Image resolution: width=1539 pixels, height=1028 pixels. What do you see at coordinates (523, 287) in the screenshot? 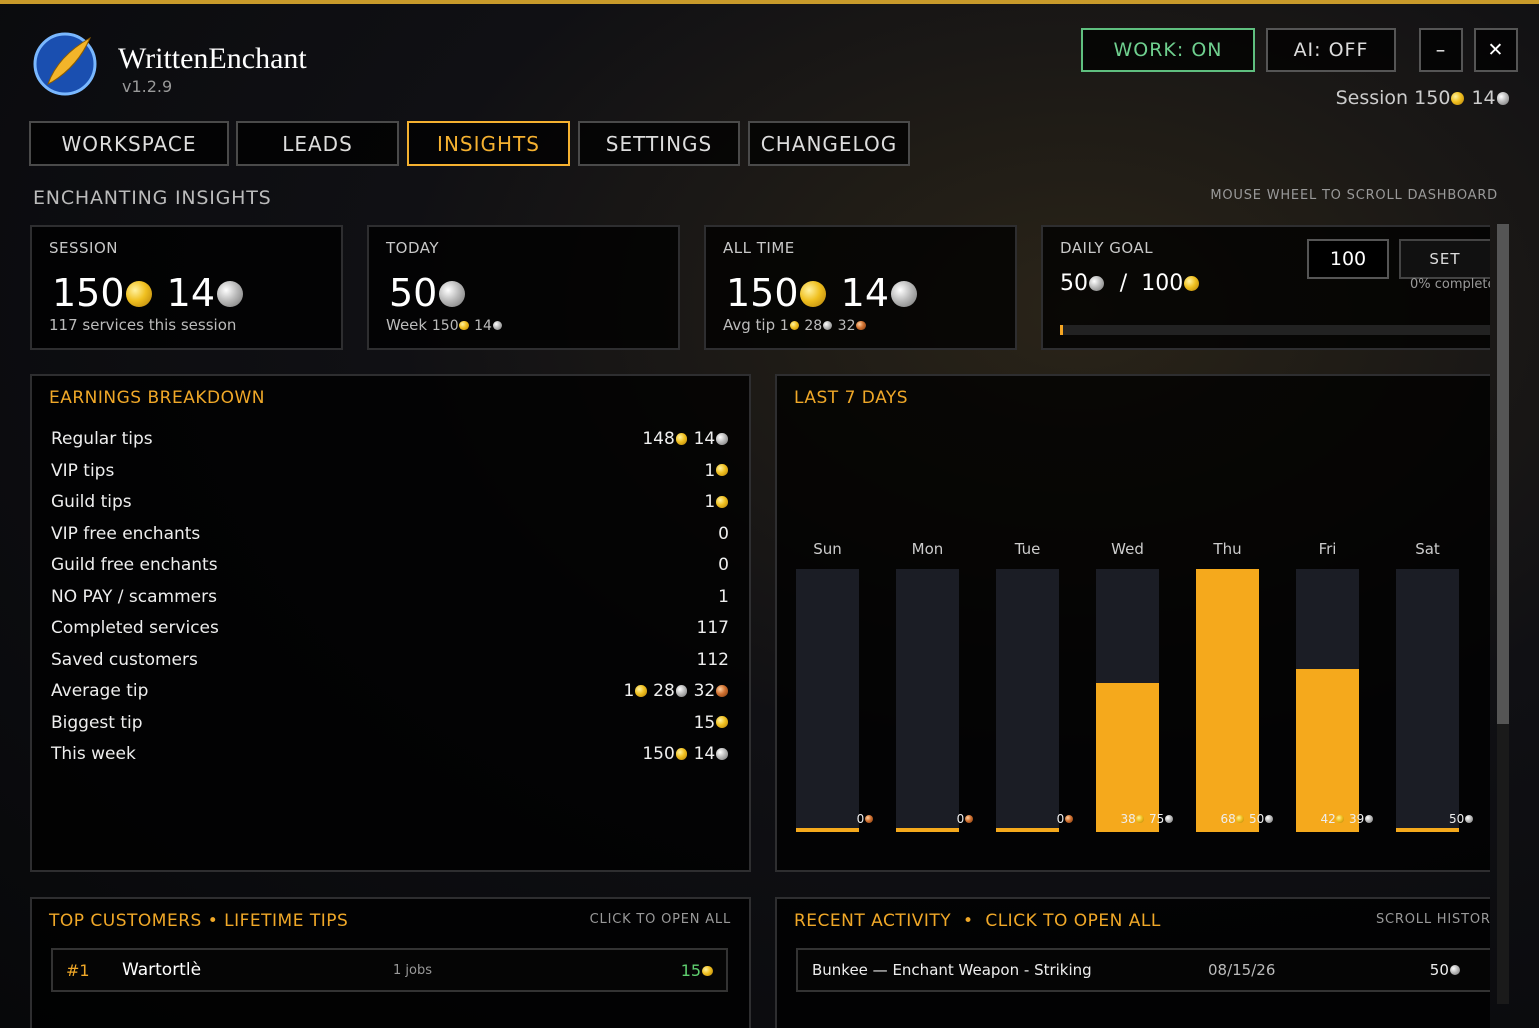
I see `stat-card: TODAY 50 Week 150 14` at bounding box center [523, 287].